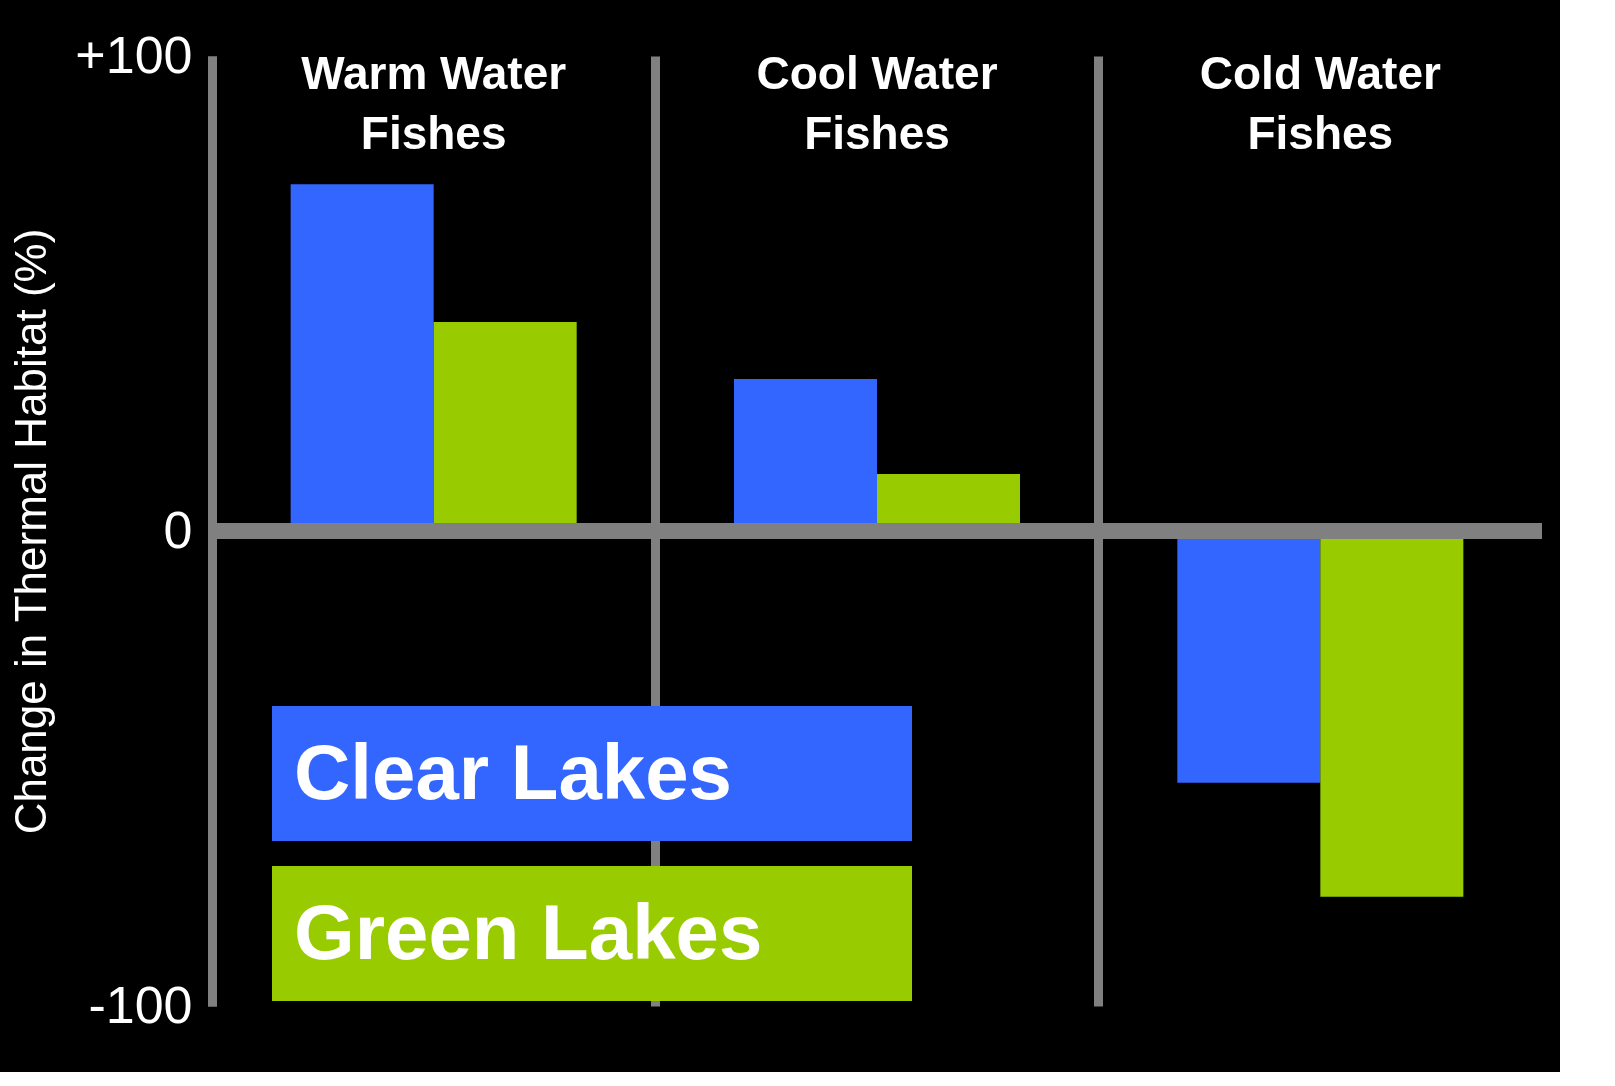 The height and width of the screenshot is (1086, 1615). Describe the element at coordinates (140, 1004) in the screenshot. I see `y-tick-label: -100` at that location.